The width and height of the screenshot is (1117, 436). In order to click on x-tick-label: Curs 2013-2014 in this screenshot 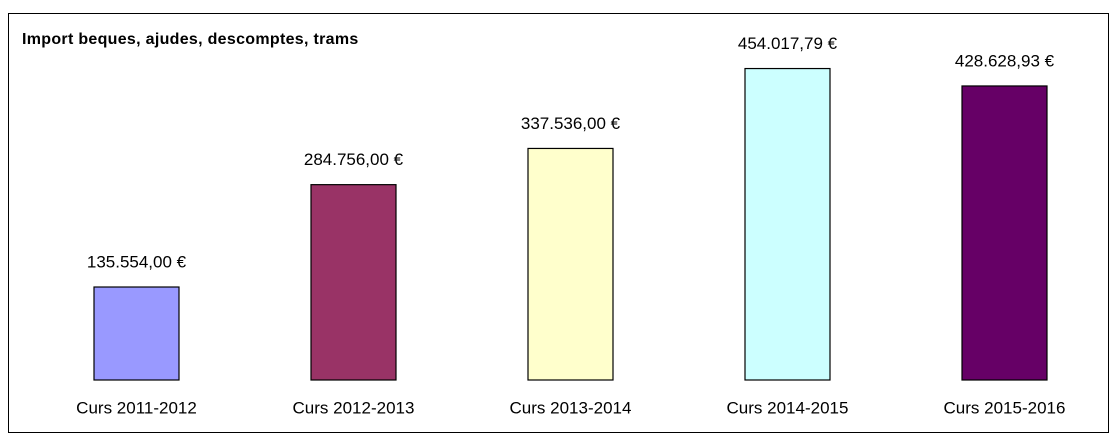, I will do `click(571, 407)`.